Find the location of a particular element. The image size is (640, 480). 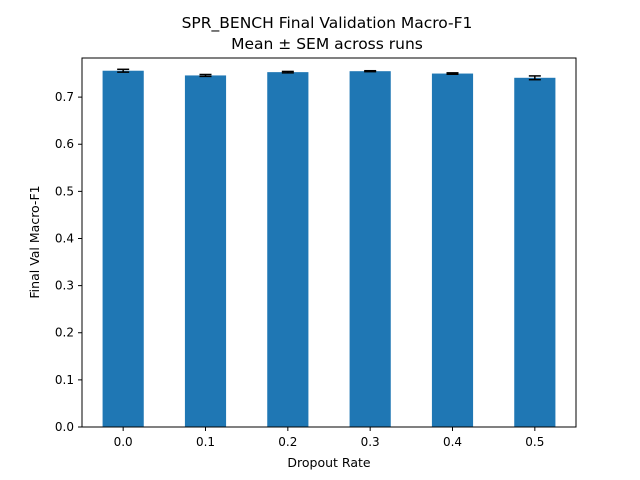

x-tick-label: 0.4 is located at coordinates (452, 442).